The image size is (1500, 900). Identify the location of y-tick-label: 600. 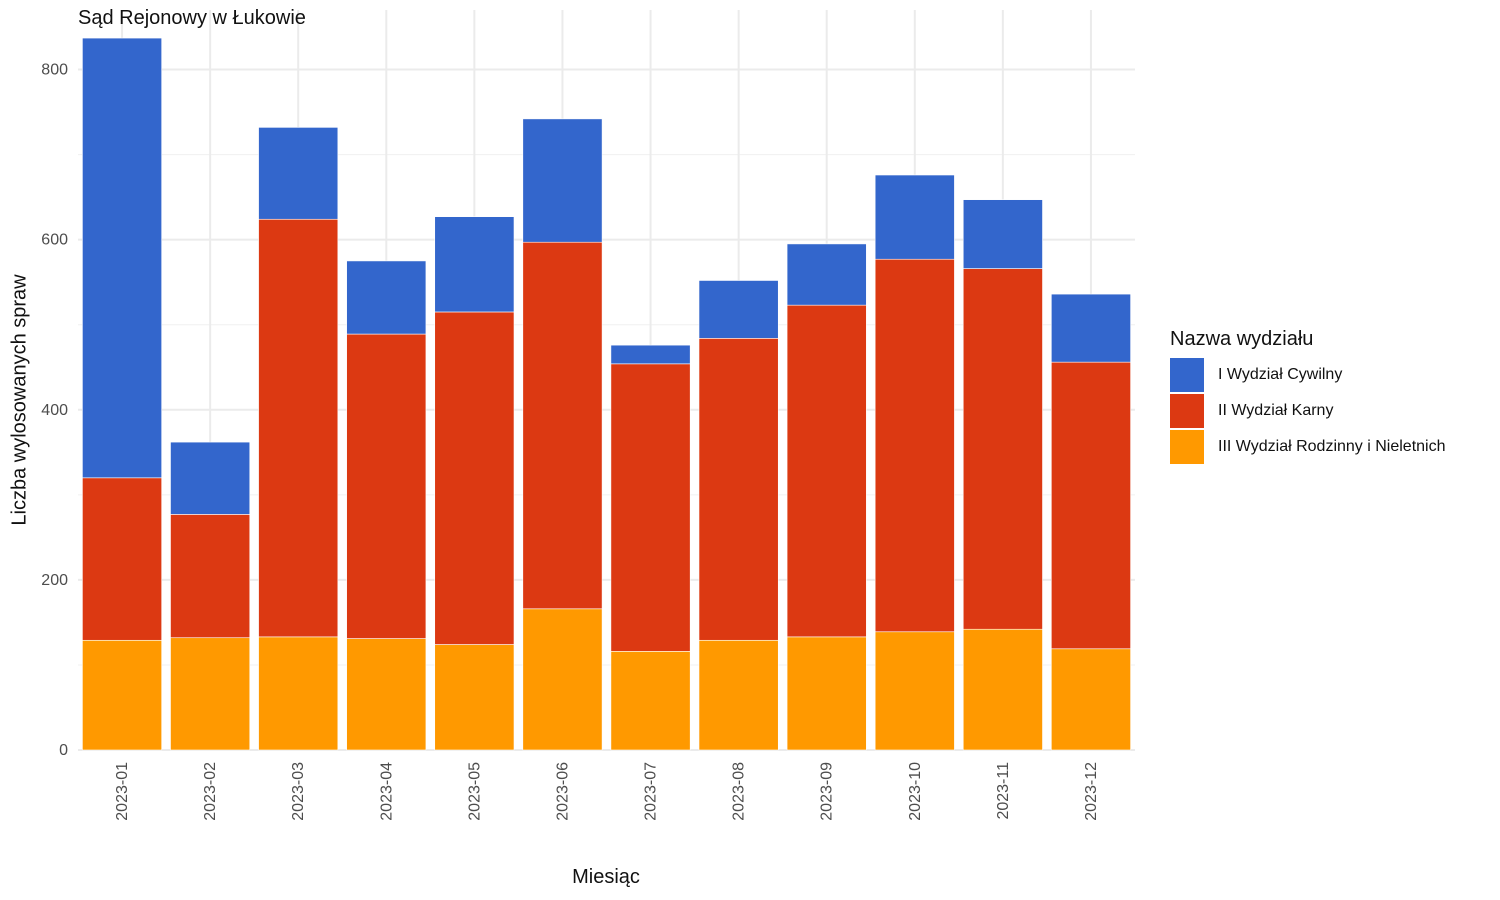
(54, 240).